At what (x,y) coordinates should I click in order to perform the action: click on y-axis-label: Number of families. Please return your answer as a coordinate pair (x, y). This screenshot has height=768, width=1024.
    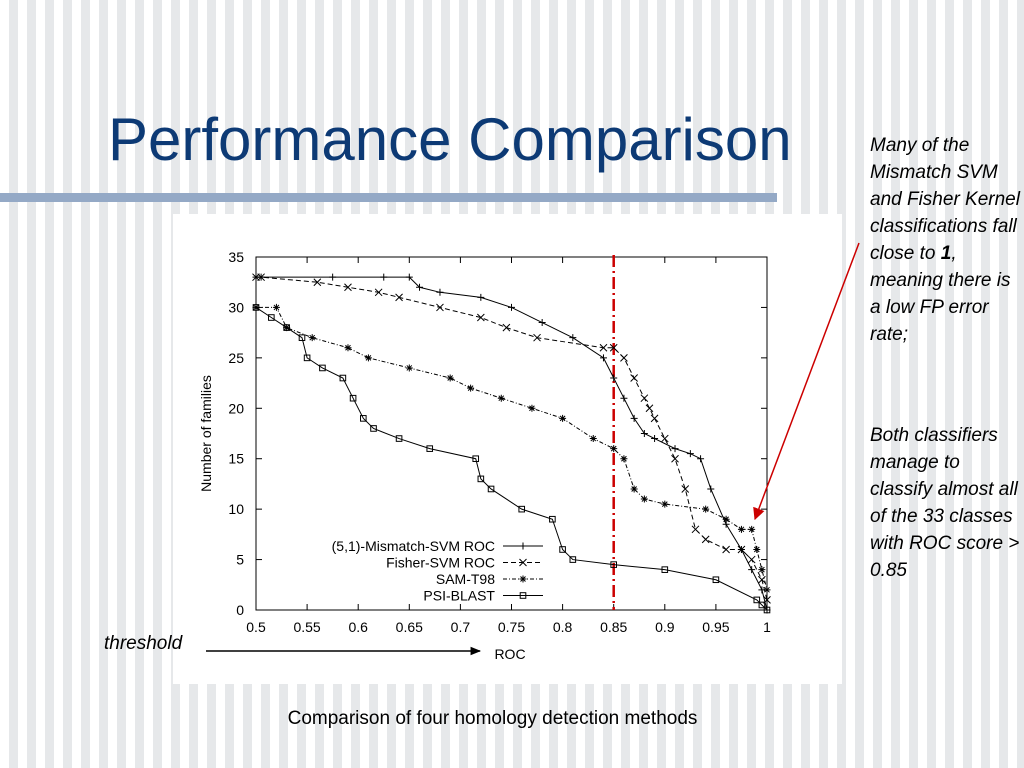
    Looking at the image, I should click on (206, 433).